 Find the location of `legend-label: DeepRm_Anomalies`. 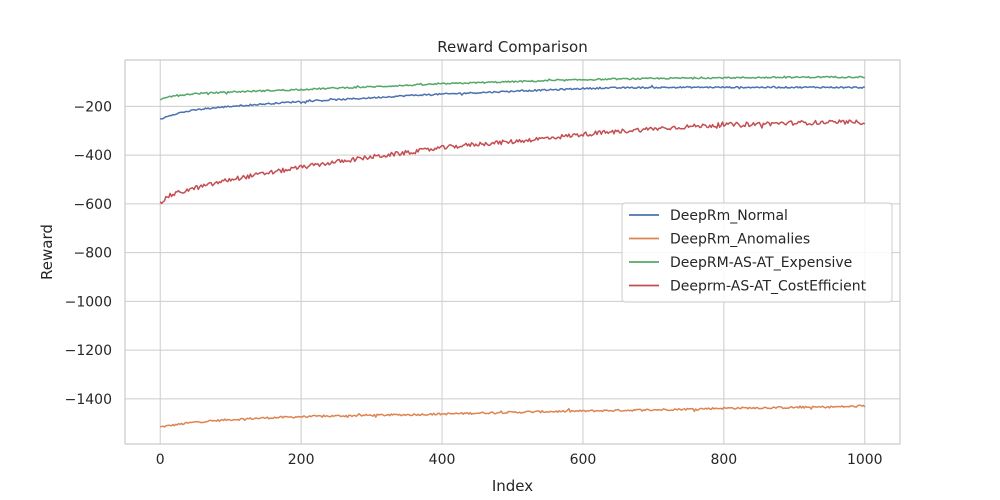

legend-label: DeepRm_Anomalies is located at coordinates (740, 240).